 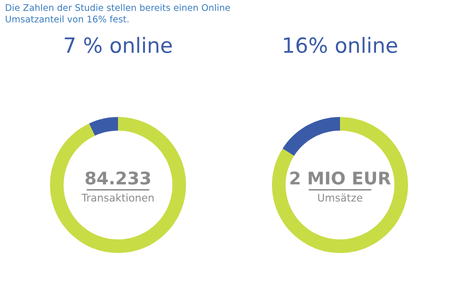 What do you see at coordinates (118, 45) in the screenshot?
I see `chart-title: 7 % online` at bounding box center [118, 45].